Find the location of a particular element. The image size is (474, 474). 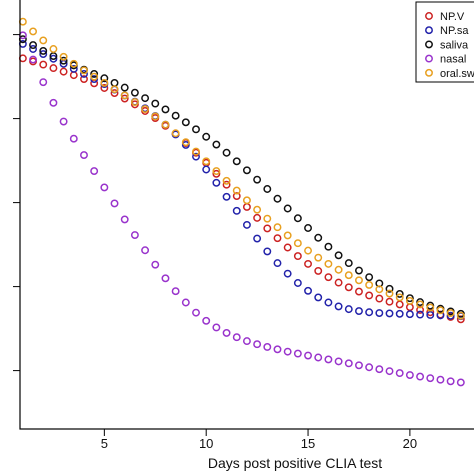

x-axis: 5 10 15 20 is located at coordinates (259, 440).